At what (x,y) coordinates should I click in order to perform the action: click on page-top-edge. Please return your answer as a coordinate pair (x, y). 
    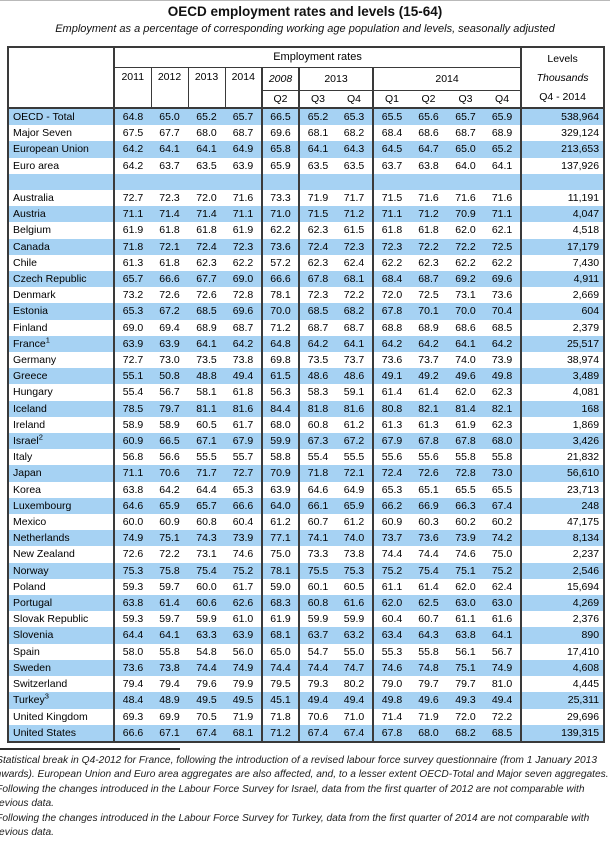
    Looking at the image, I should click on (305, 0).